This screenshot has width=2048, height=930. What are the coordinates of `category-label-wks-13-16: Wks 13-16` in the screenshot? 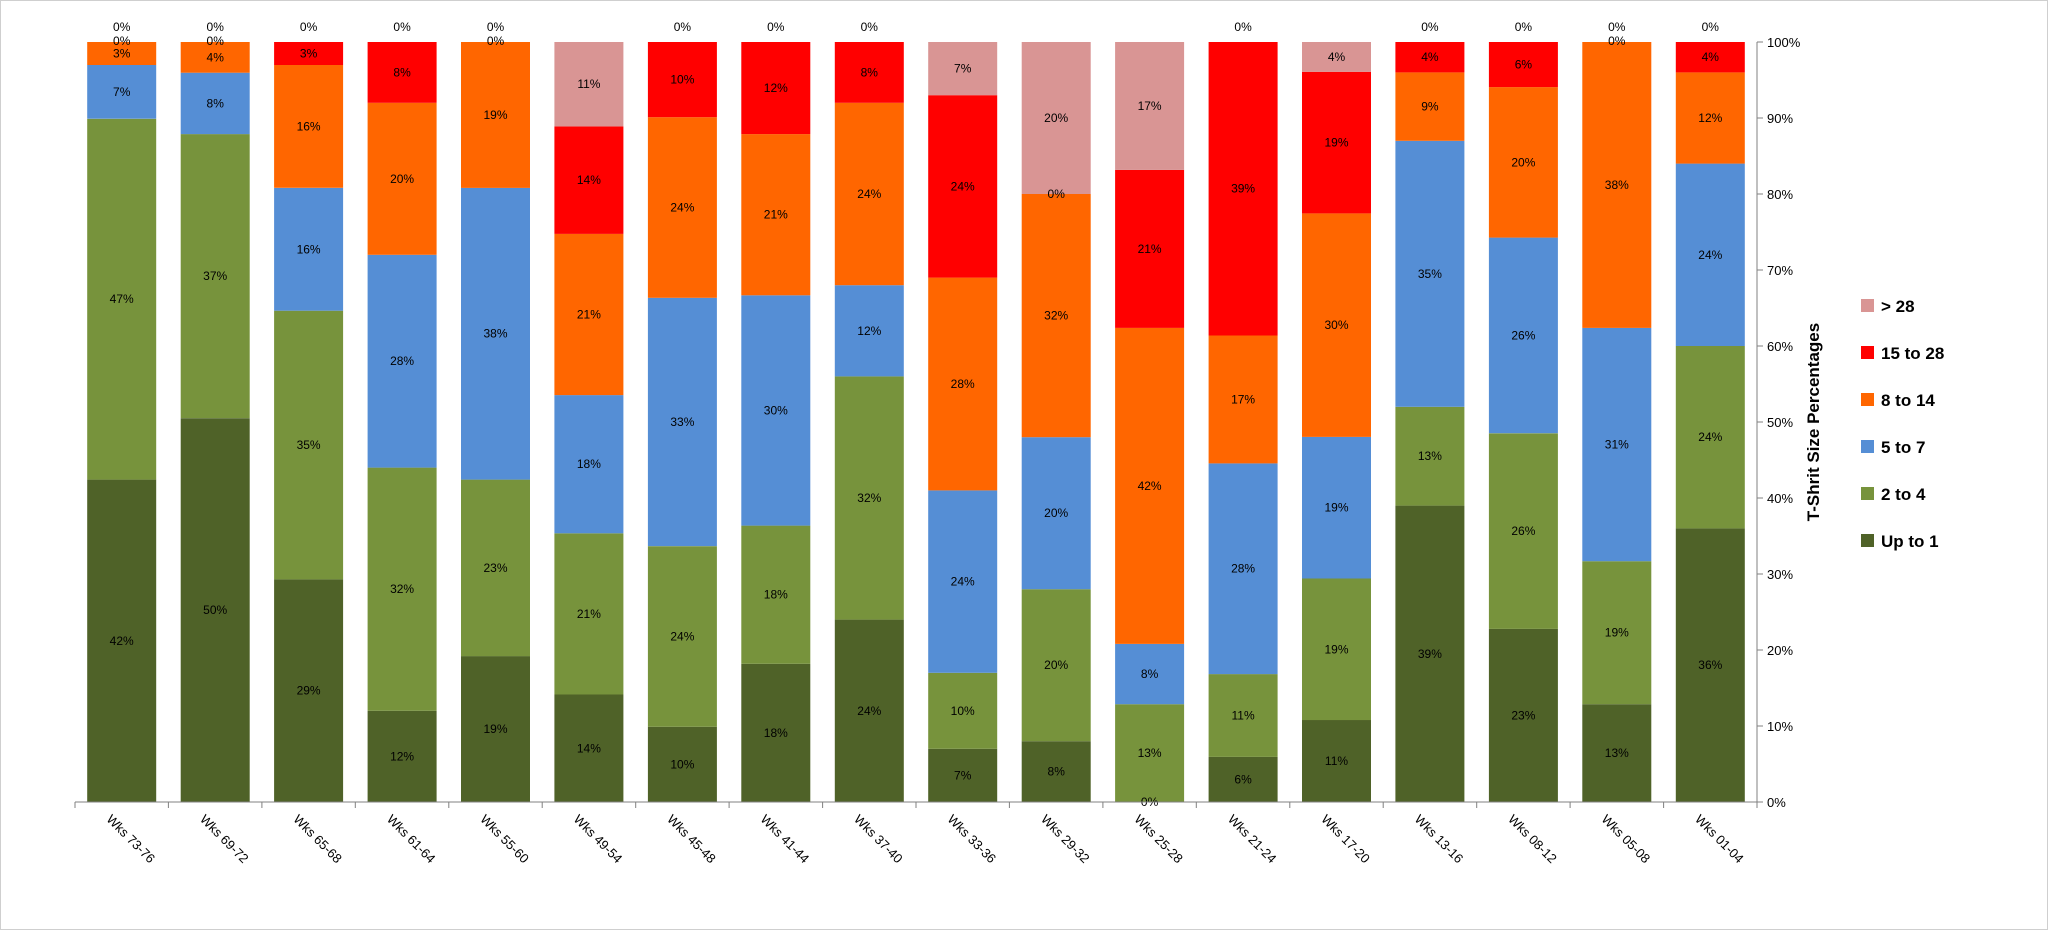 It's located at (1439, 839).